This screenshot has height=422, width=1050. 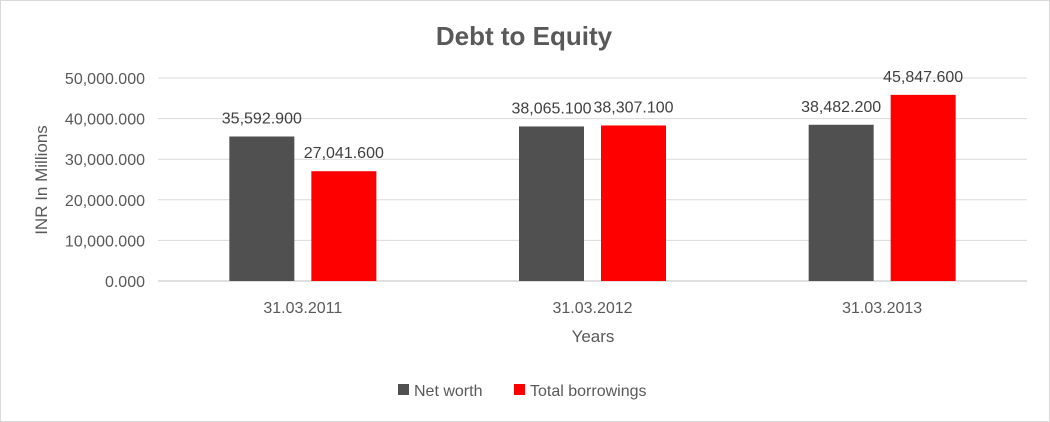 I want to click on x-tick-label: 31.03.2011, so click(x=302, y=308).